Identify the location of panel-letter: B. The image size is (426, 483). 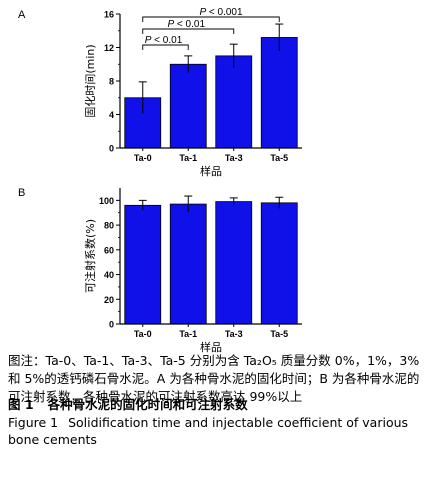
(21, 193).